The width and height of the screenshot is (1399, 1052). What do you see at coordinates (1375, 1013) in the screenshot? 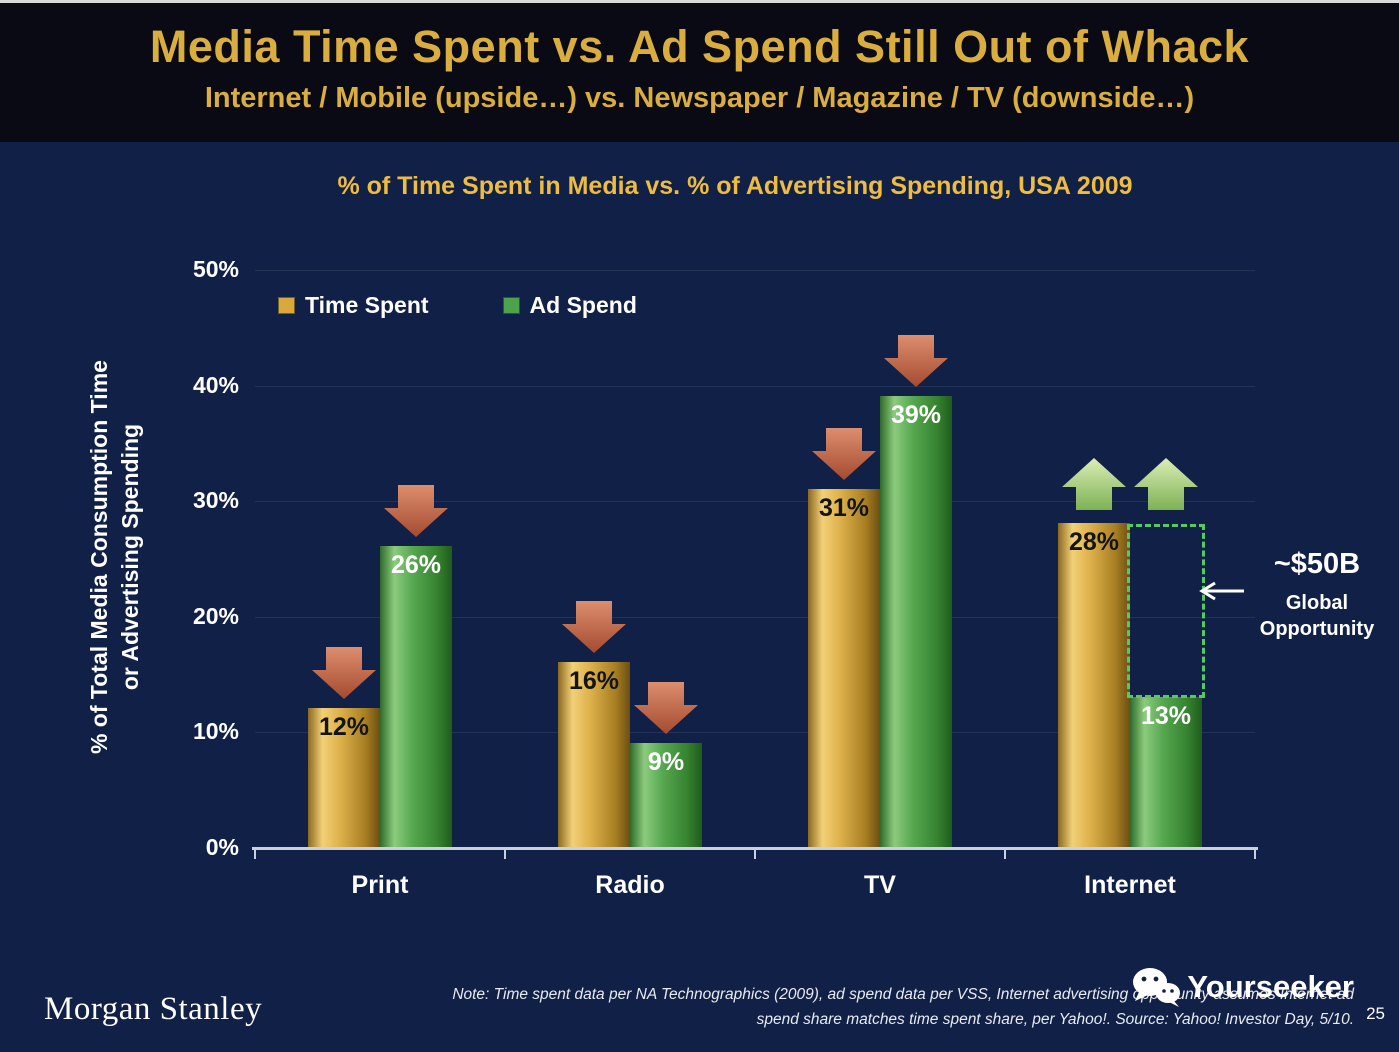
I see `page-number: 25` at bounding box center [1375, 1013].